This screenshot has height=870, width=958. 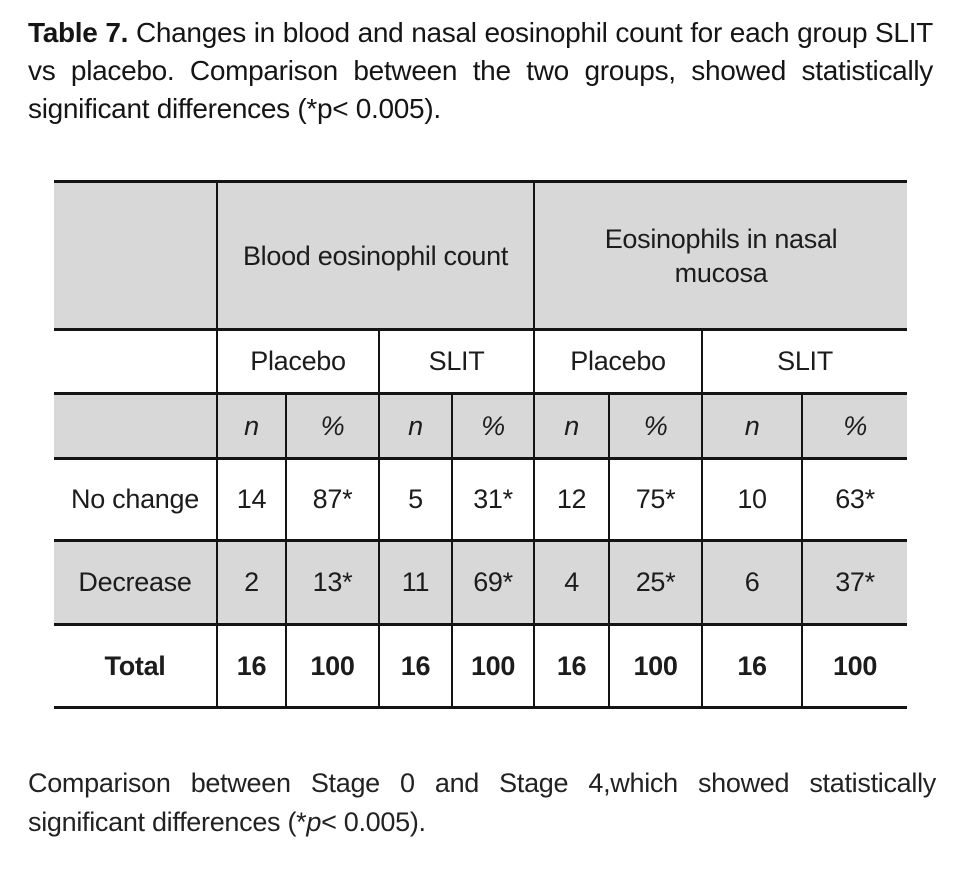 What do you see at coordinates (804, 361) in the screenshot?
I see `subheader-nasal-slit: SLIT` at bounding box center [804, 361].